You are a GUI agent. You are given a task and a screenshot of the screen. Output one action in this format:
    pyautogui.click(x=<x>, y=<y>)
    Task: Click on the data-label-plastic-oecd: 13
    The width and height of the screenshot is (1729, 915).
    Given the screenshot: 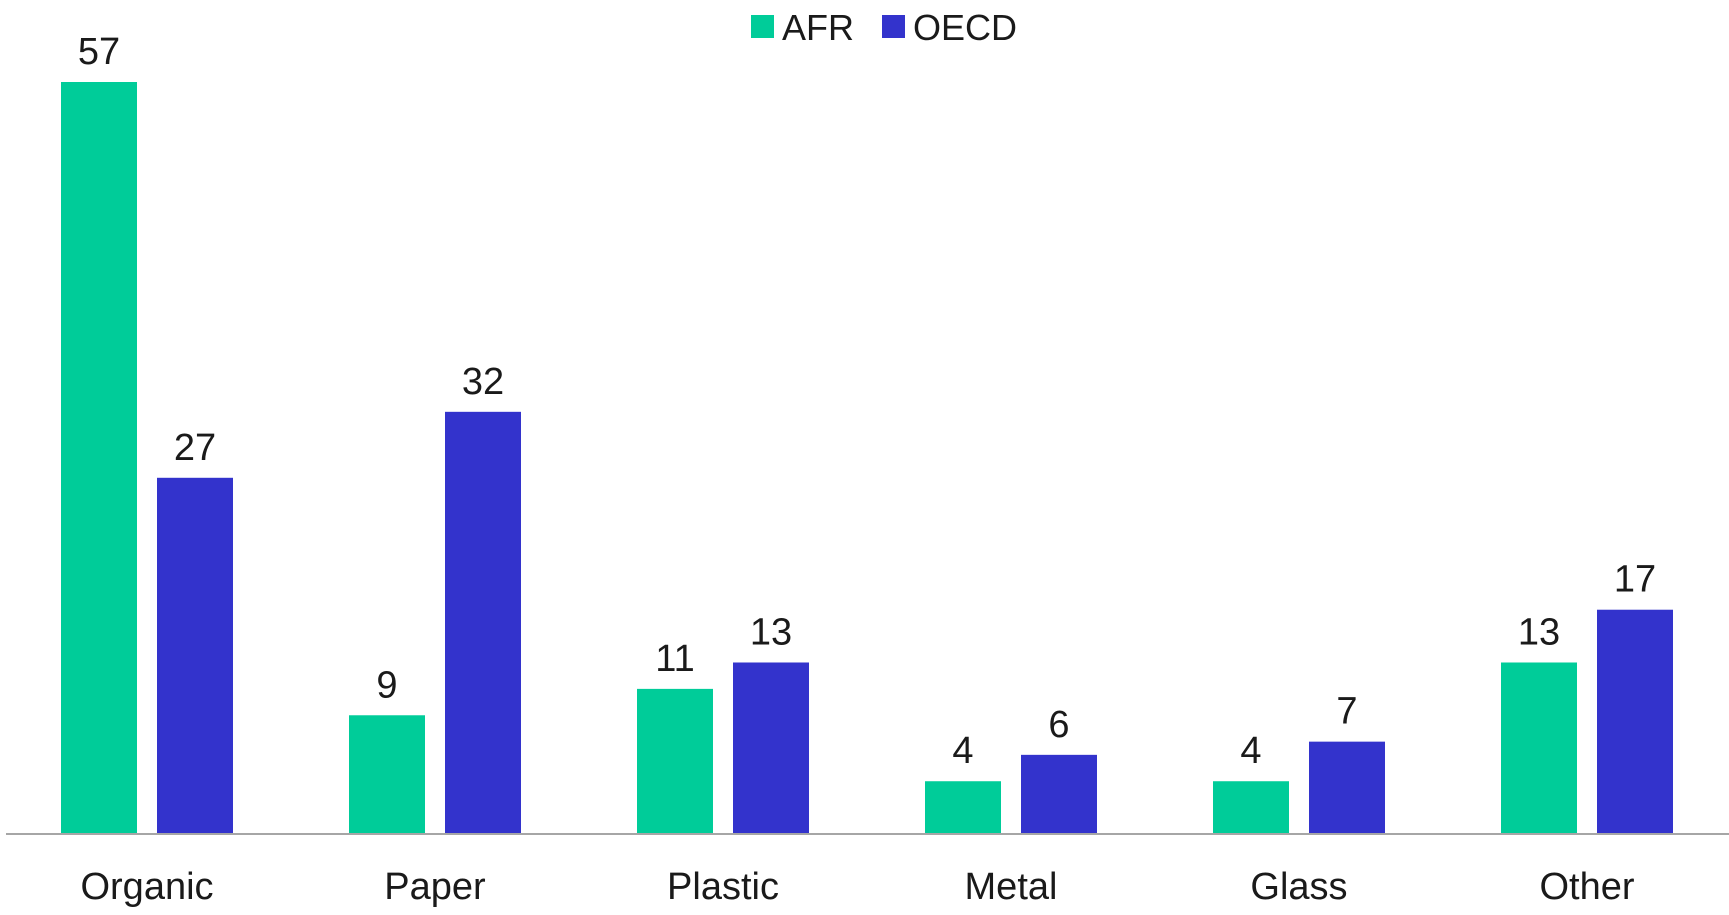 What is the action you would take?
    pyautogui.click(x=771, y=632)
    